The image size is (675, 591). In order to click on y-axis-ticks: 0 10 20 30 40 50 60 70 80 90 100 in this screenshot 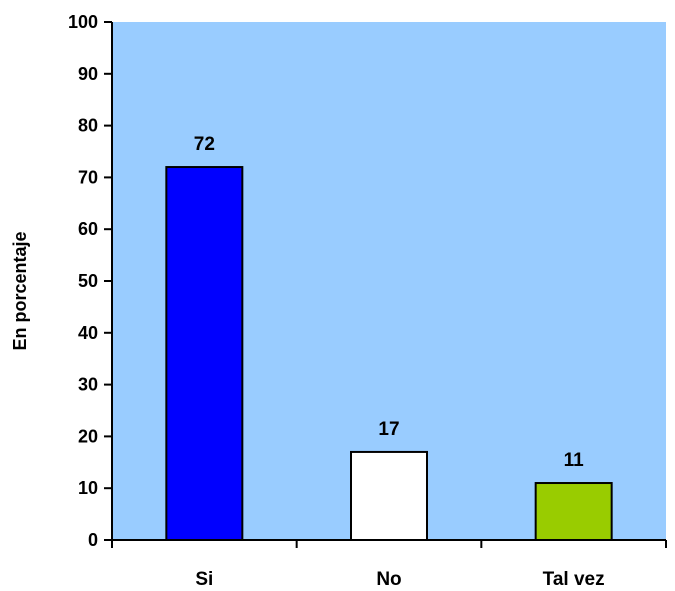, I will do `click(90, 281)`.